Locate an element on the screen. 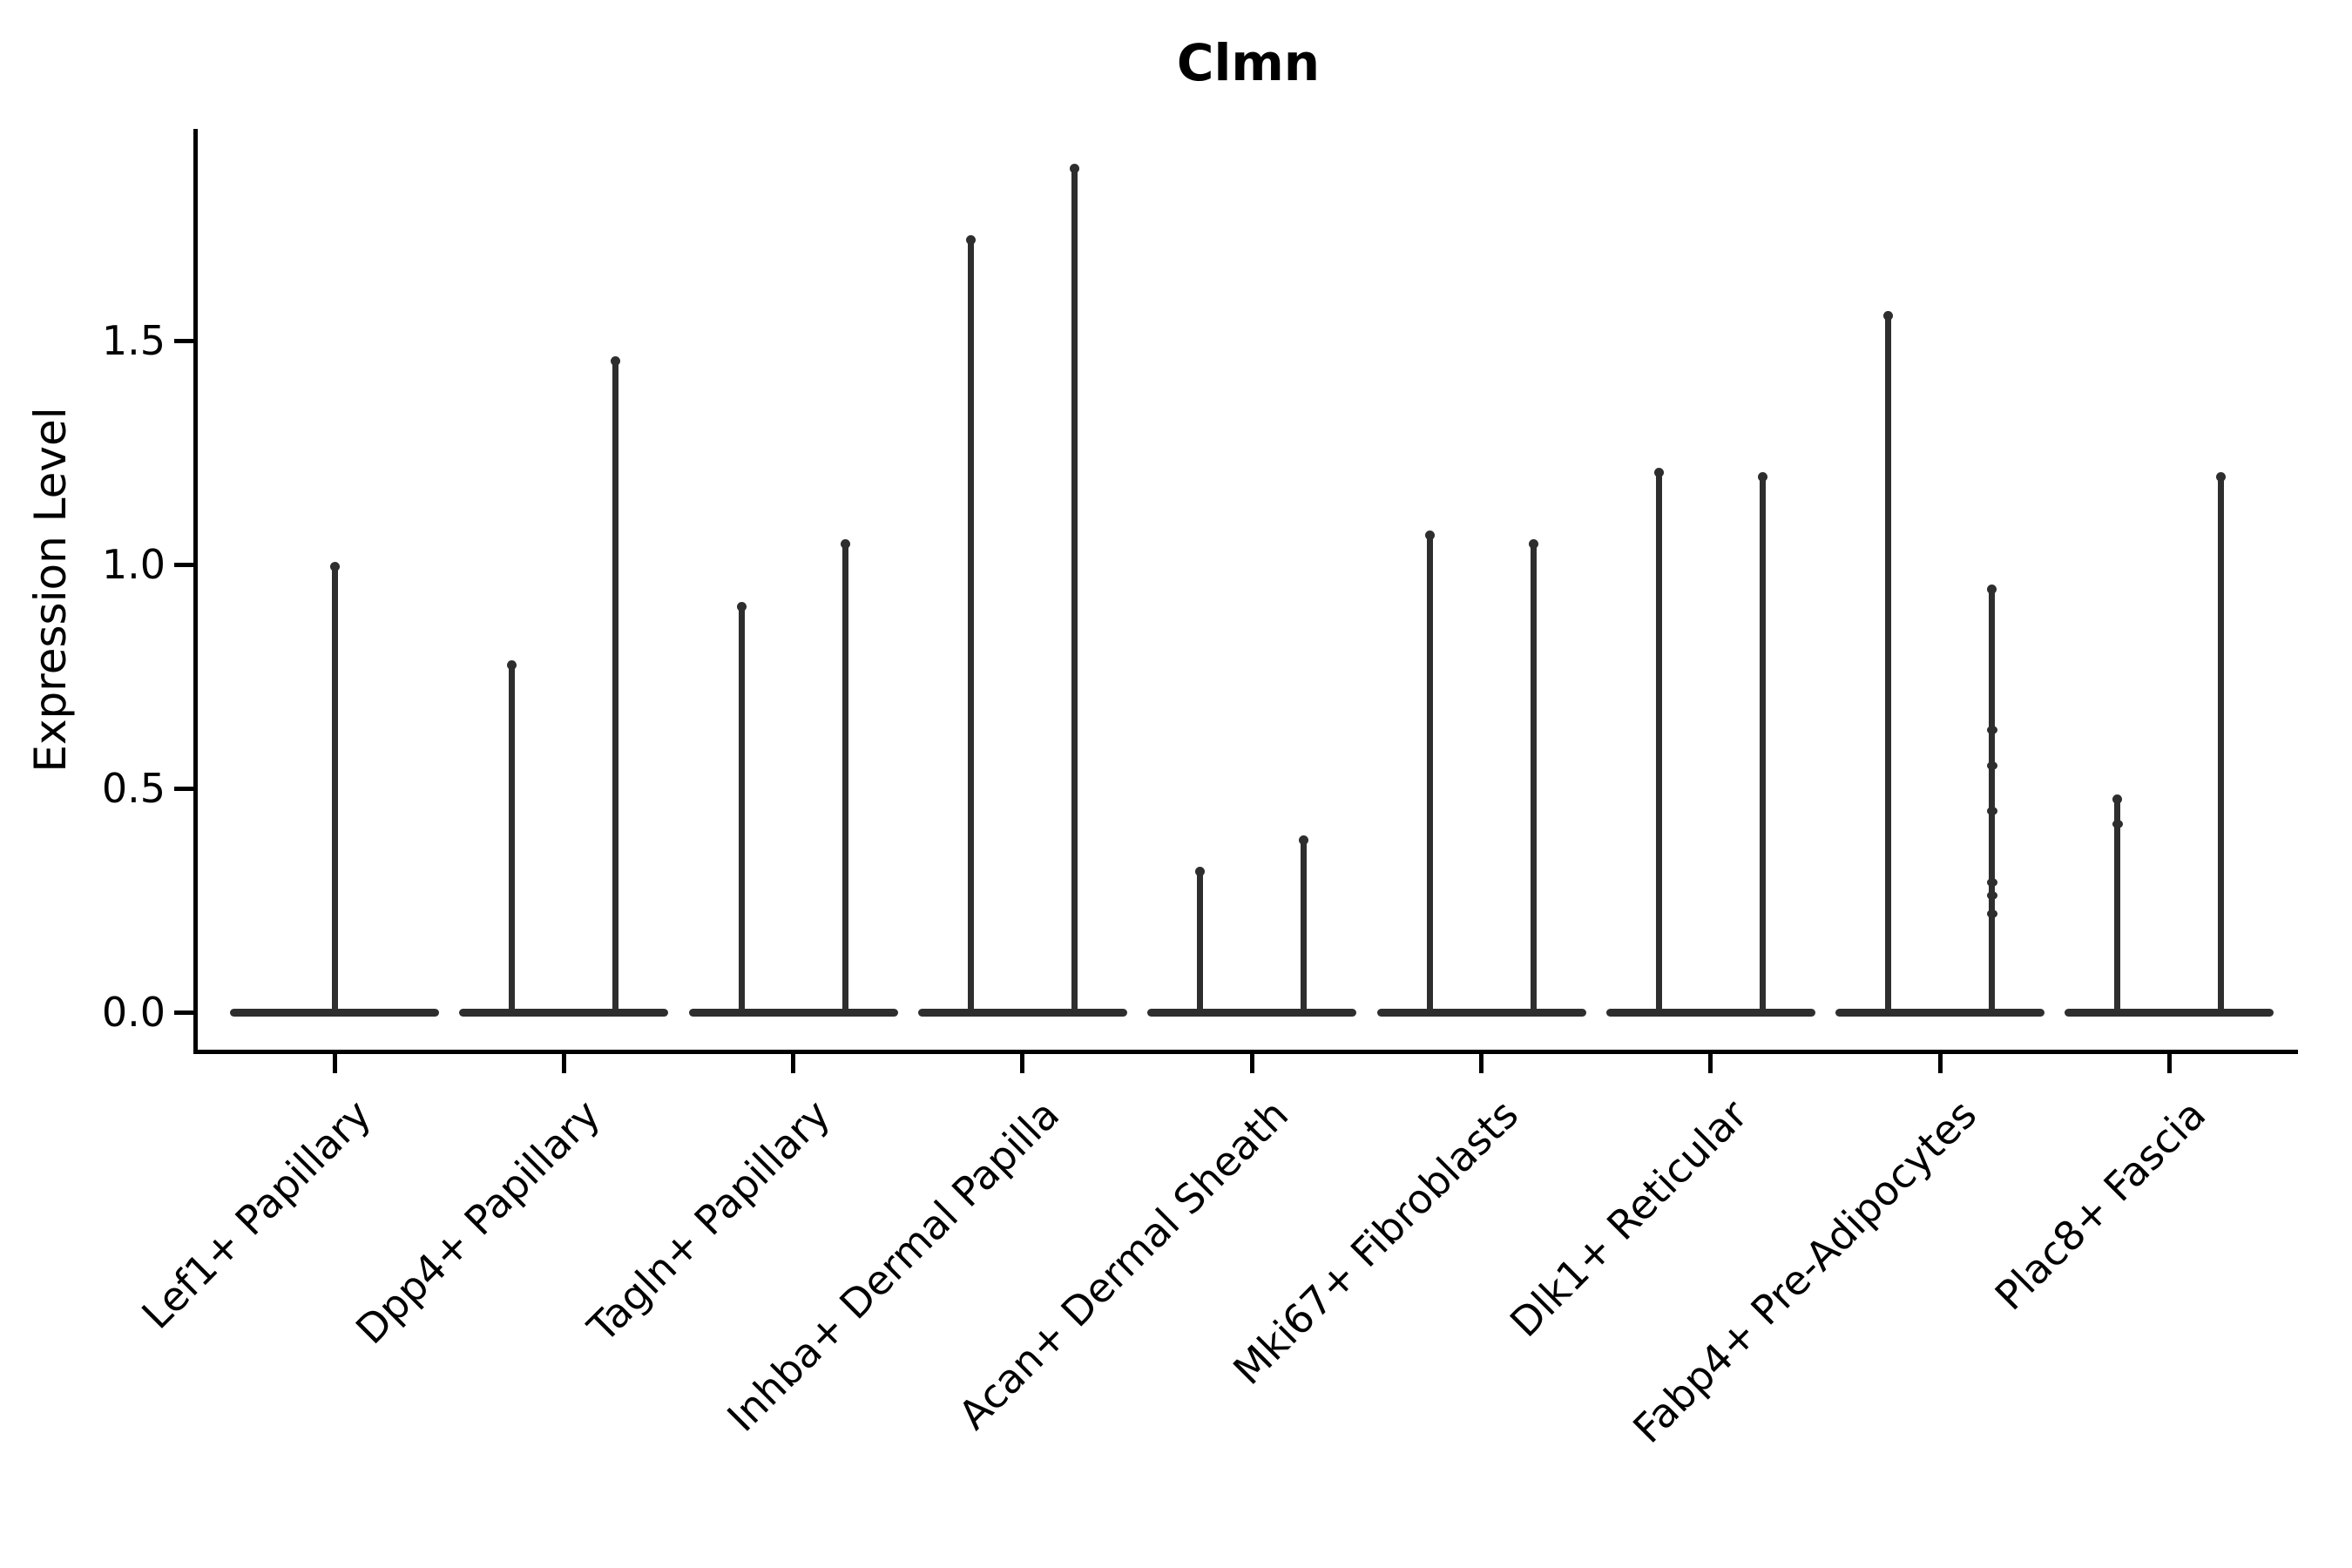  x-tick-label: Lef1+ Papillary is located at coordinates (256, 1214).